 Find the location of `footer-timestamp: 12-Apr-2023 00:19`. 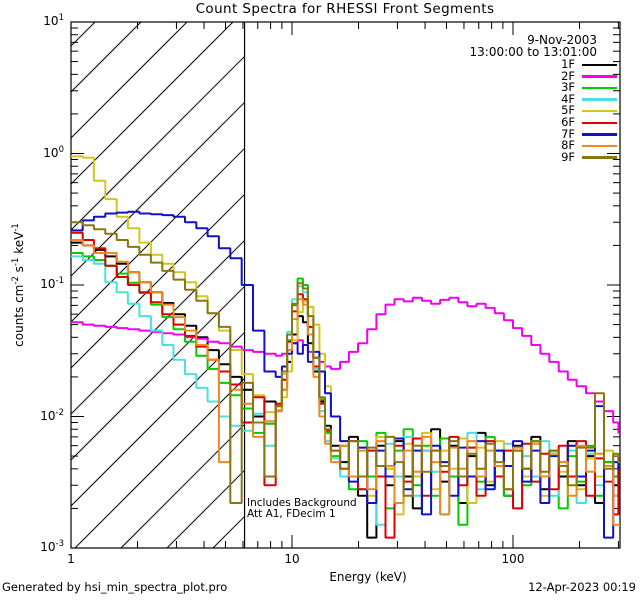

footer-timestamp: 12-Apr-2023 00:19 is located at coordinates (582, 587).